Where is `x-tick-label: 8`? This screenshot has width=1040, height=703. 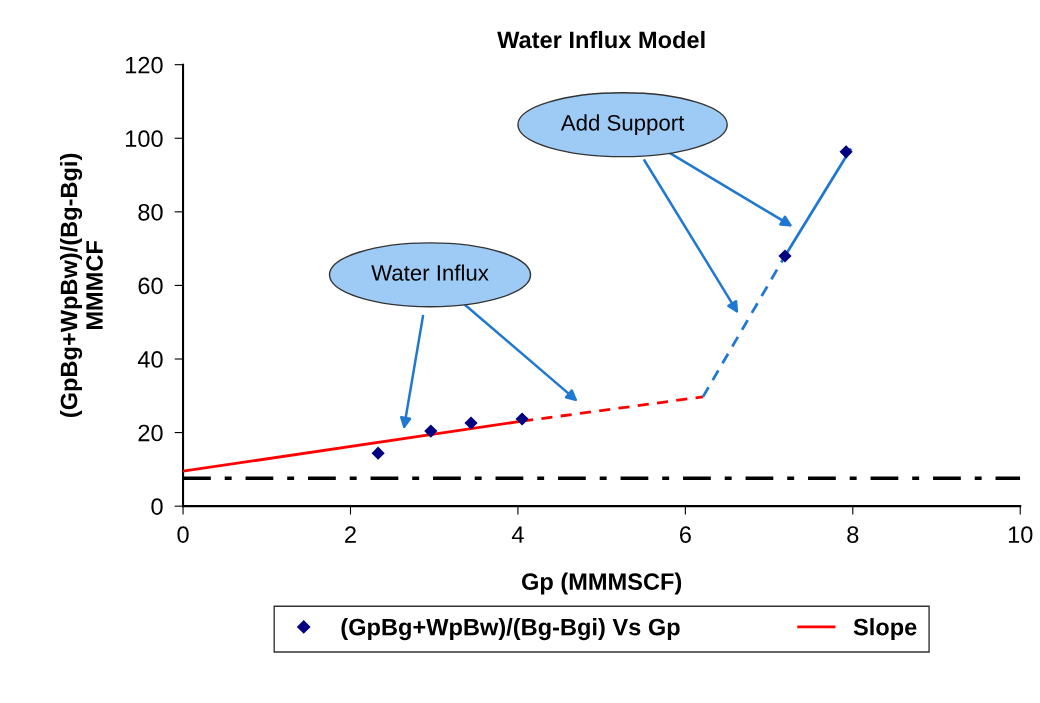 x-tick-label: 8 is located at coordinates (853, 534).